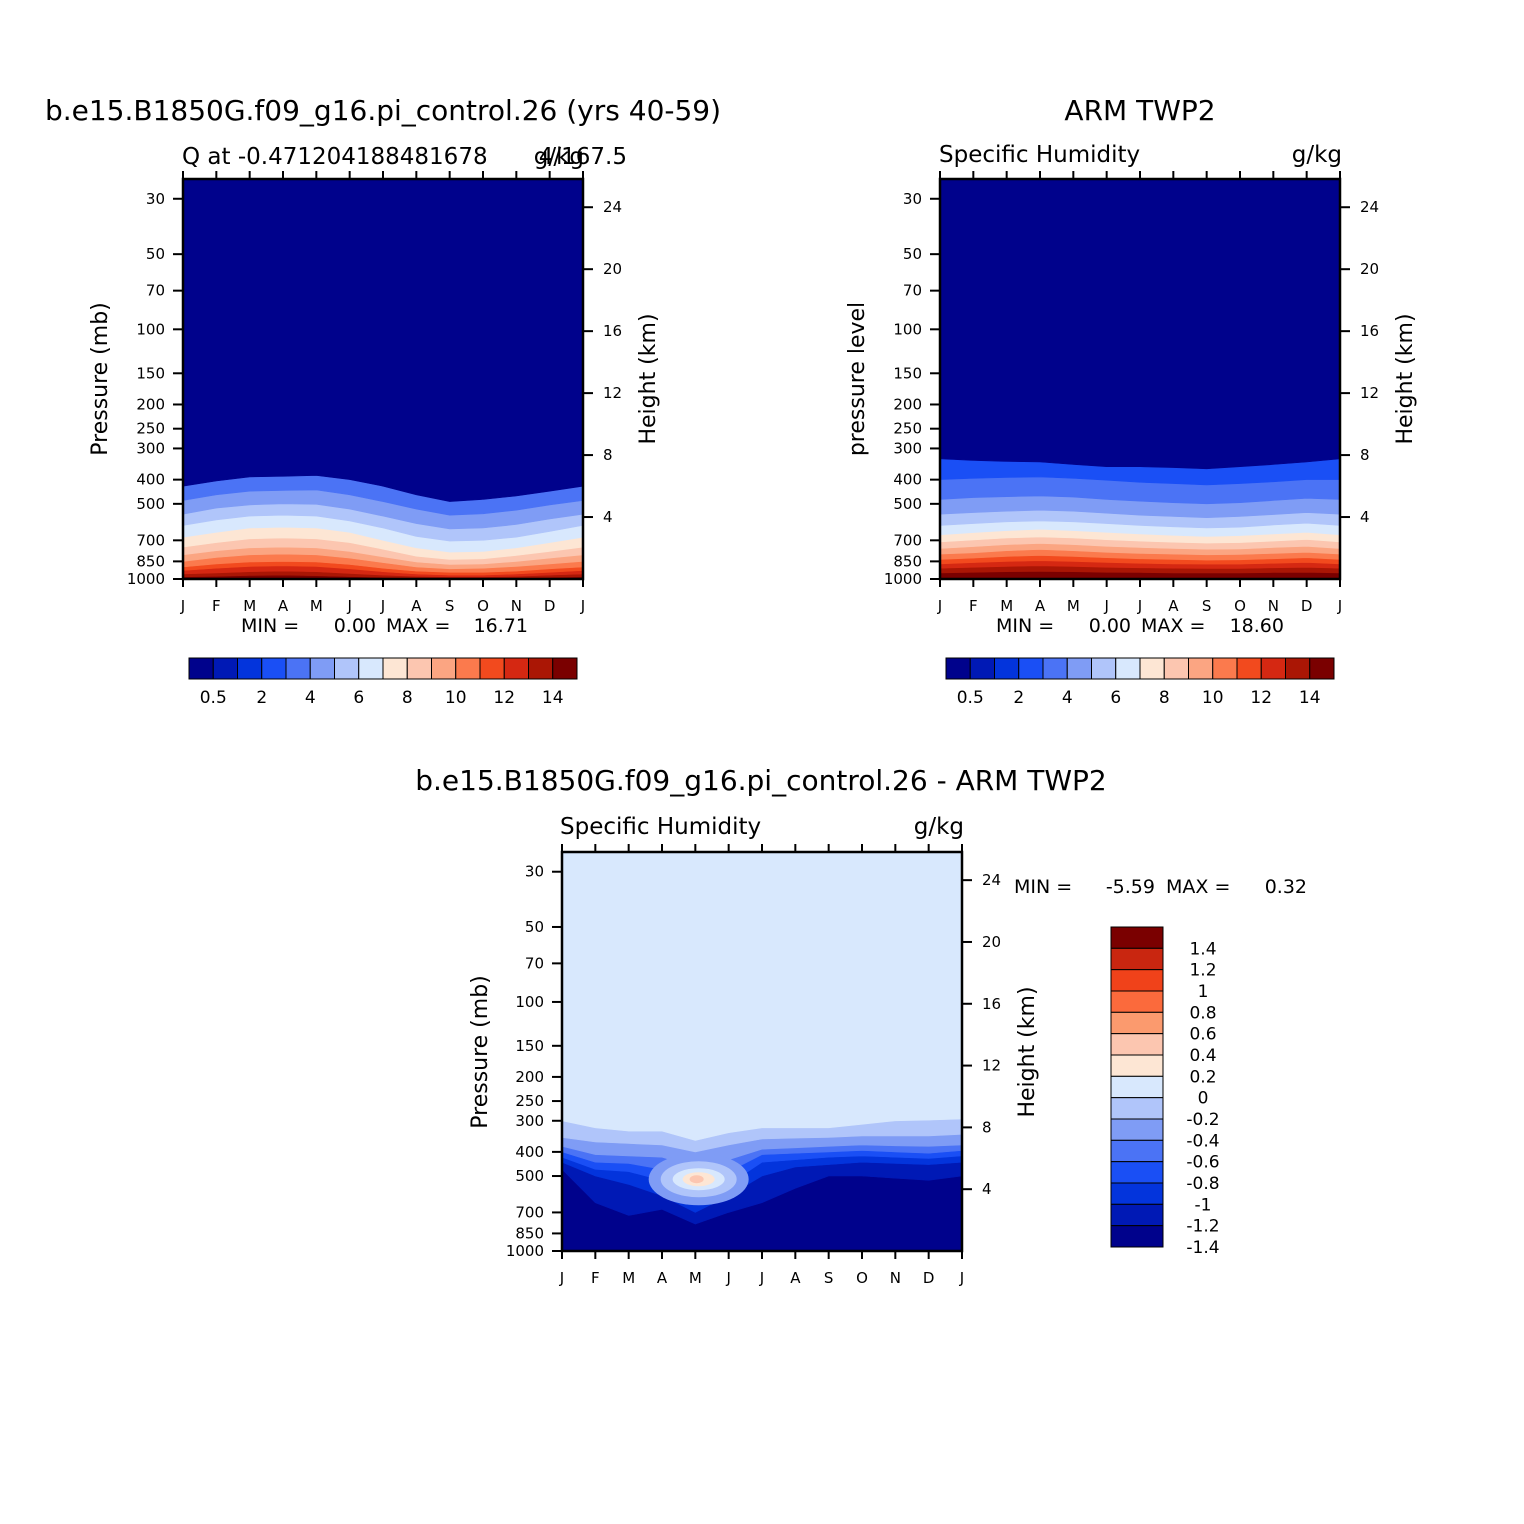 This screenshot has height=1524, width=1524. I want to click on diff-max-value: 0.32, so click(1286, 887).